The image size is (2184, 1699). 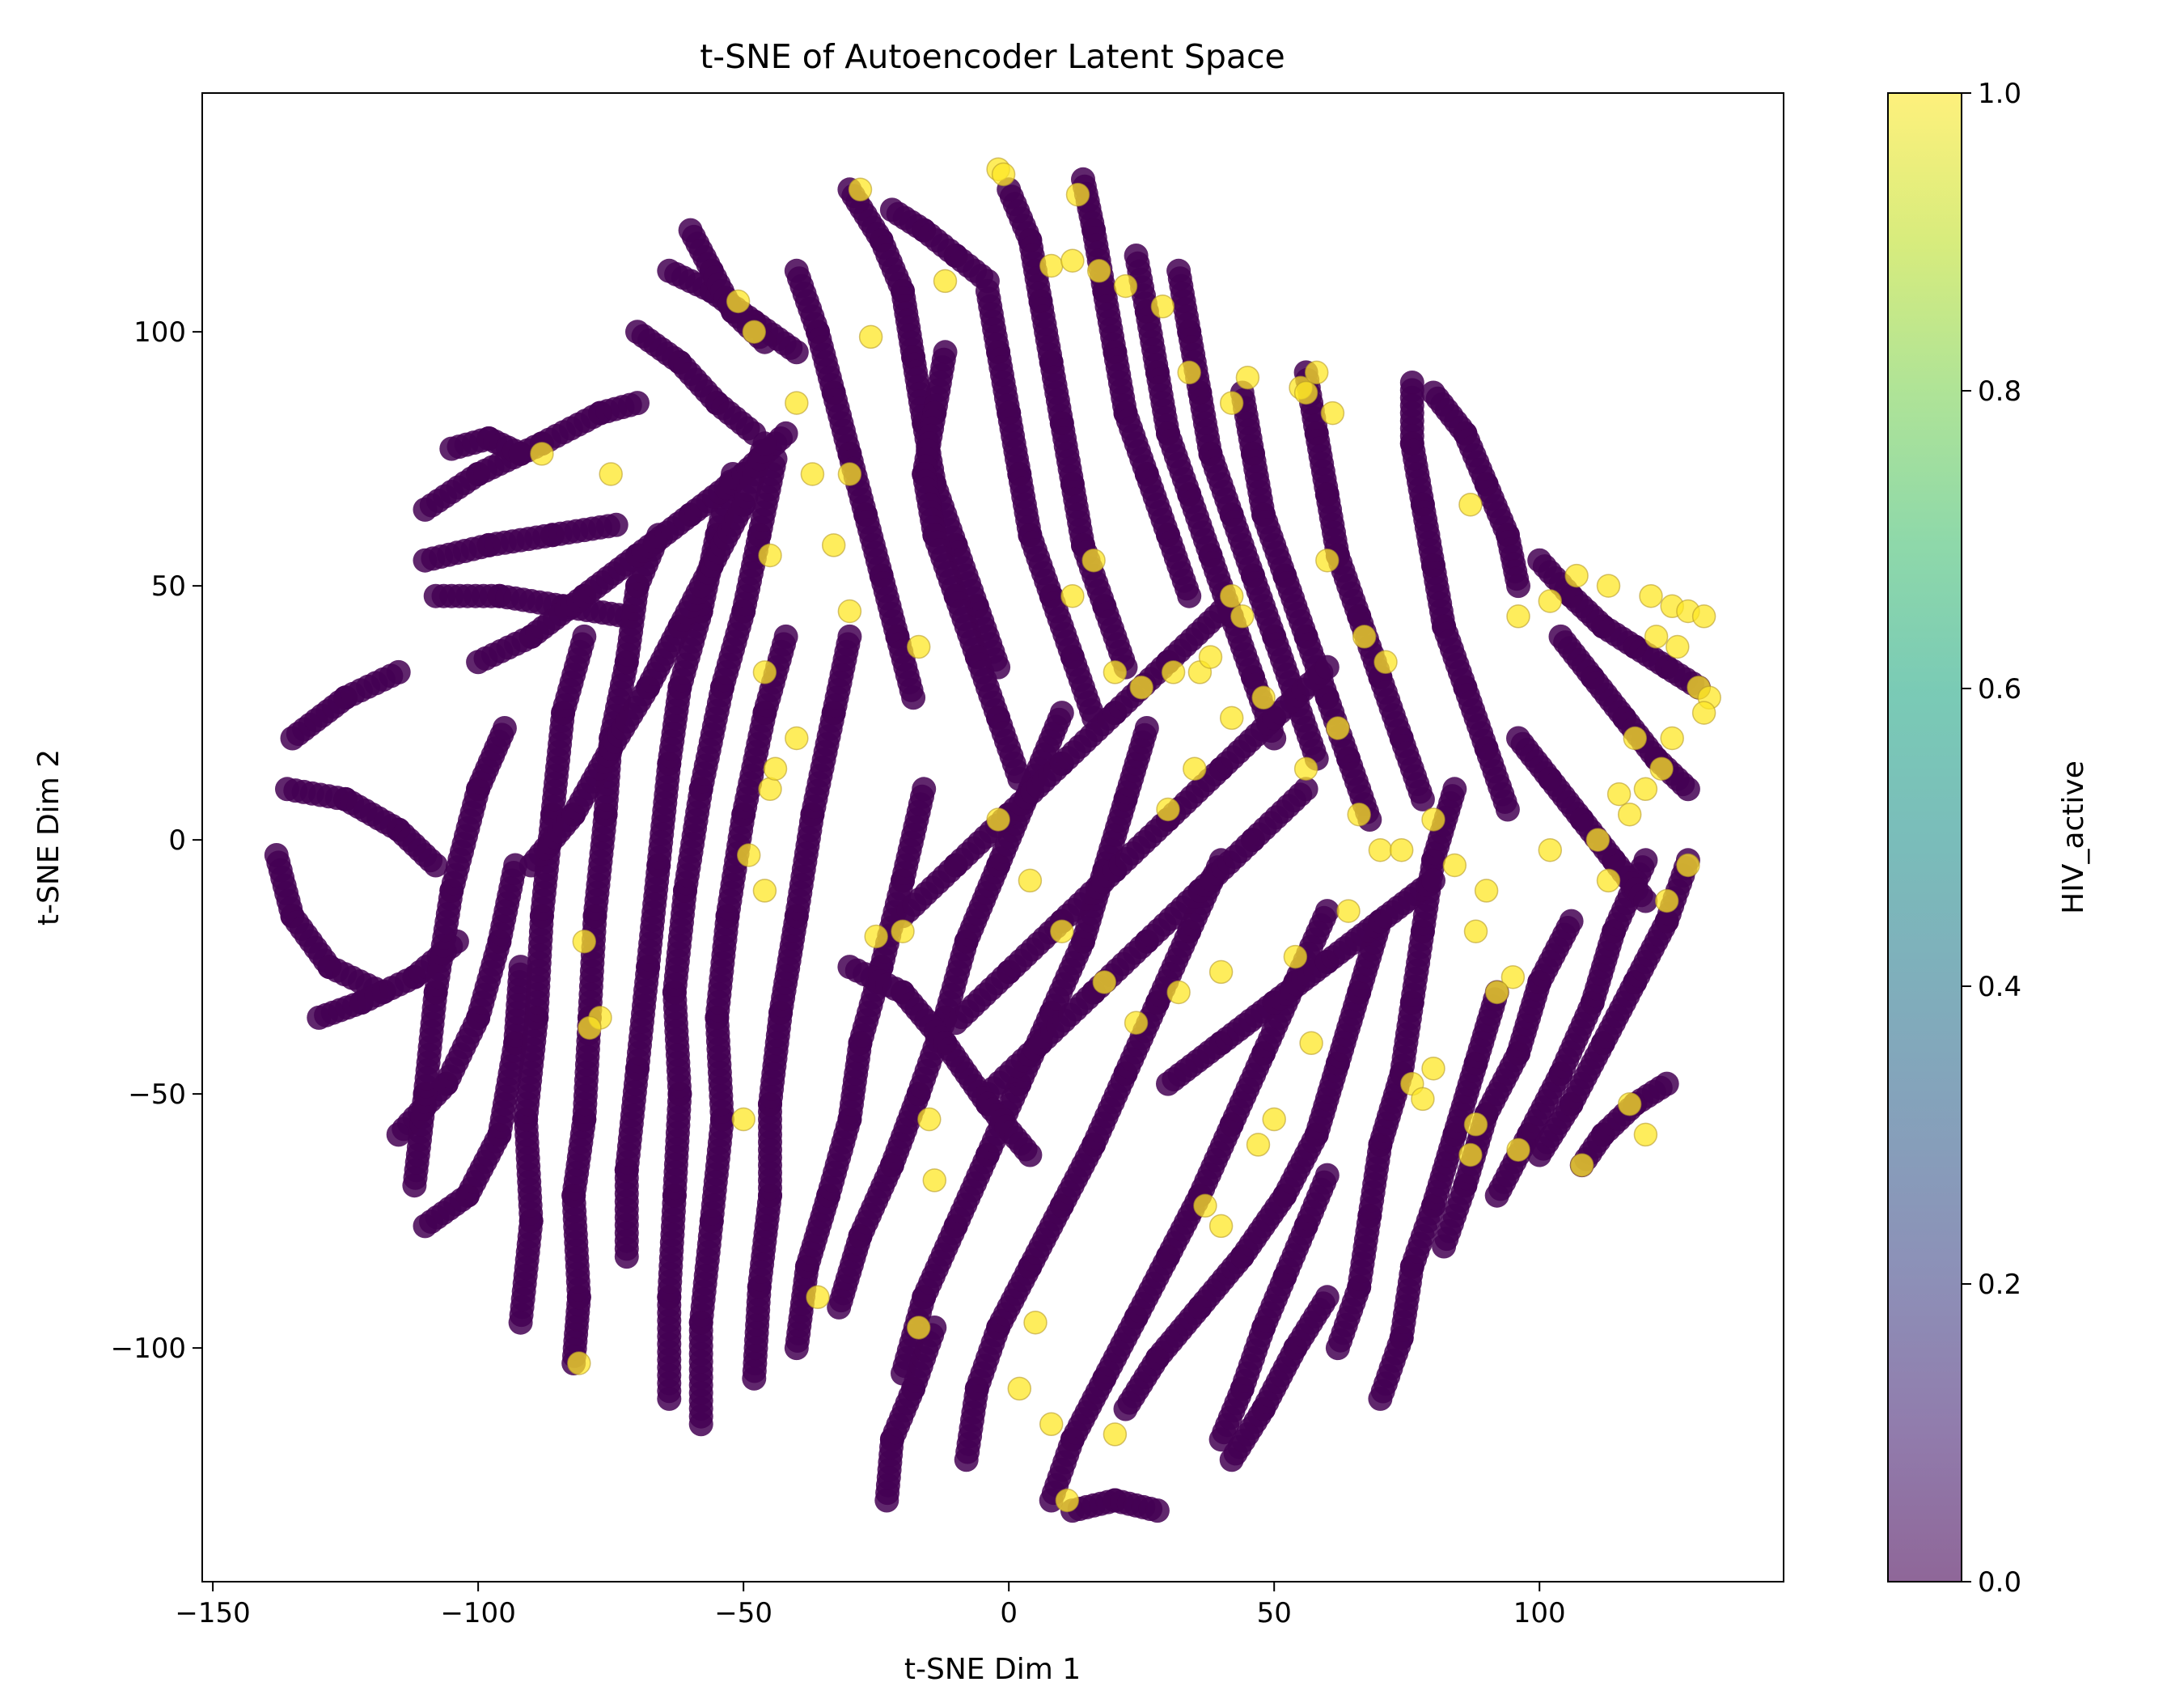 I want to click on y-tick-label: −50, so click(x=157, y=1094).